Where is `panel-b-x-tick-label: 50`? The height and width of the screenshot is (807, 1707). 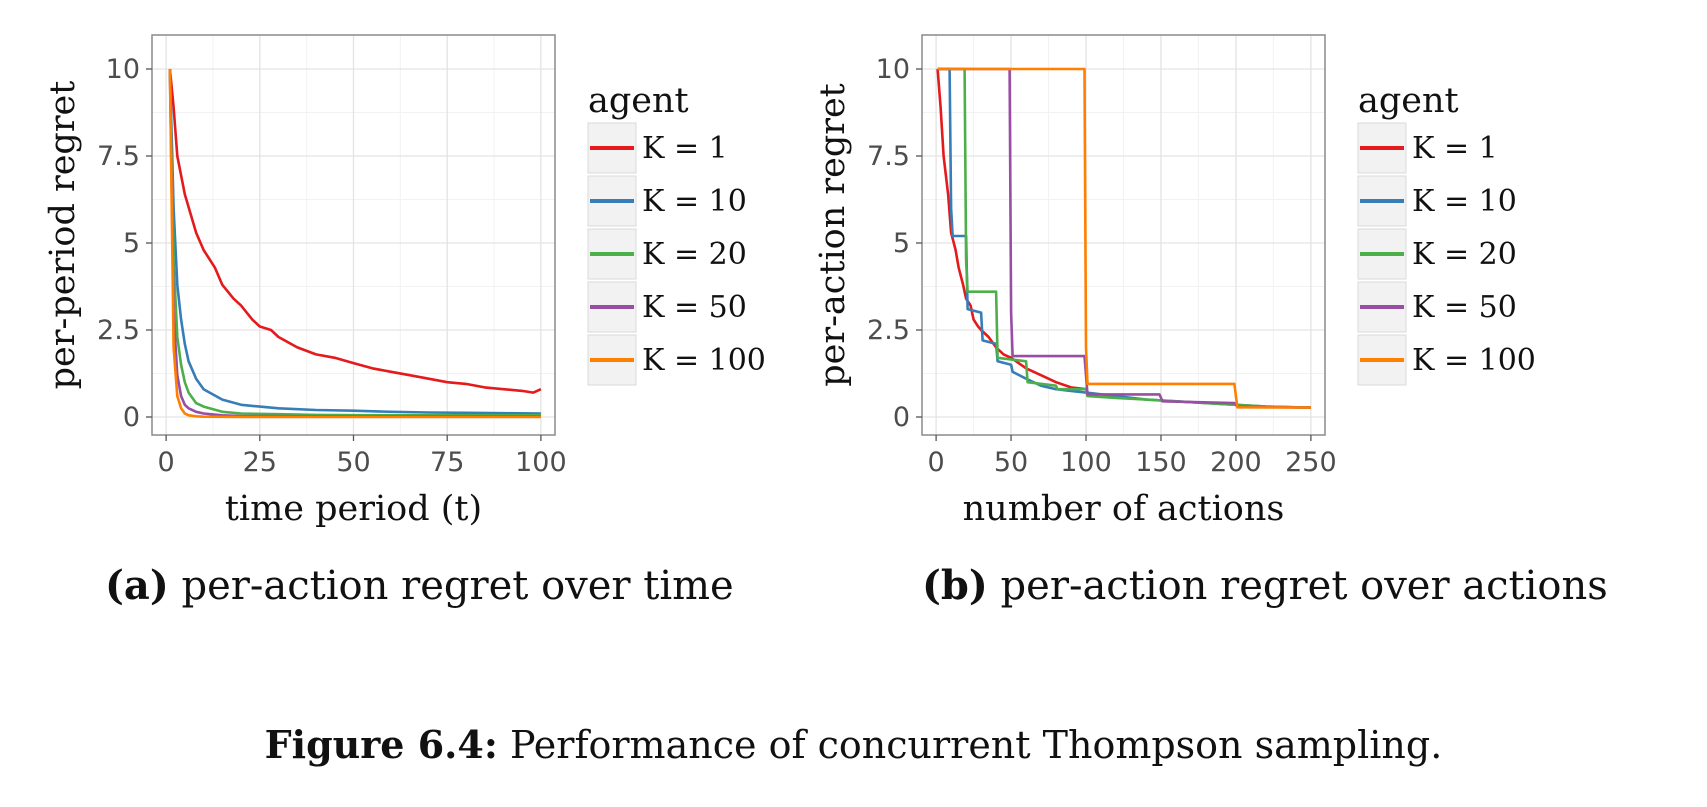
panel-b-x-tick-label: 50 is located at coordinates (1011, 462).